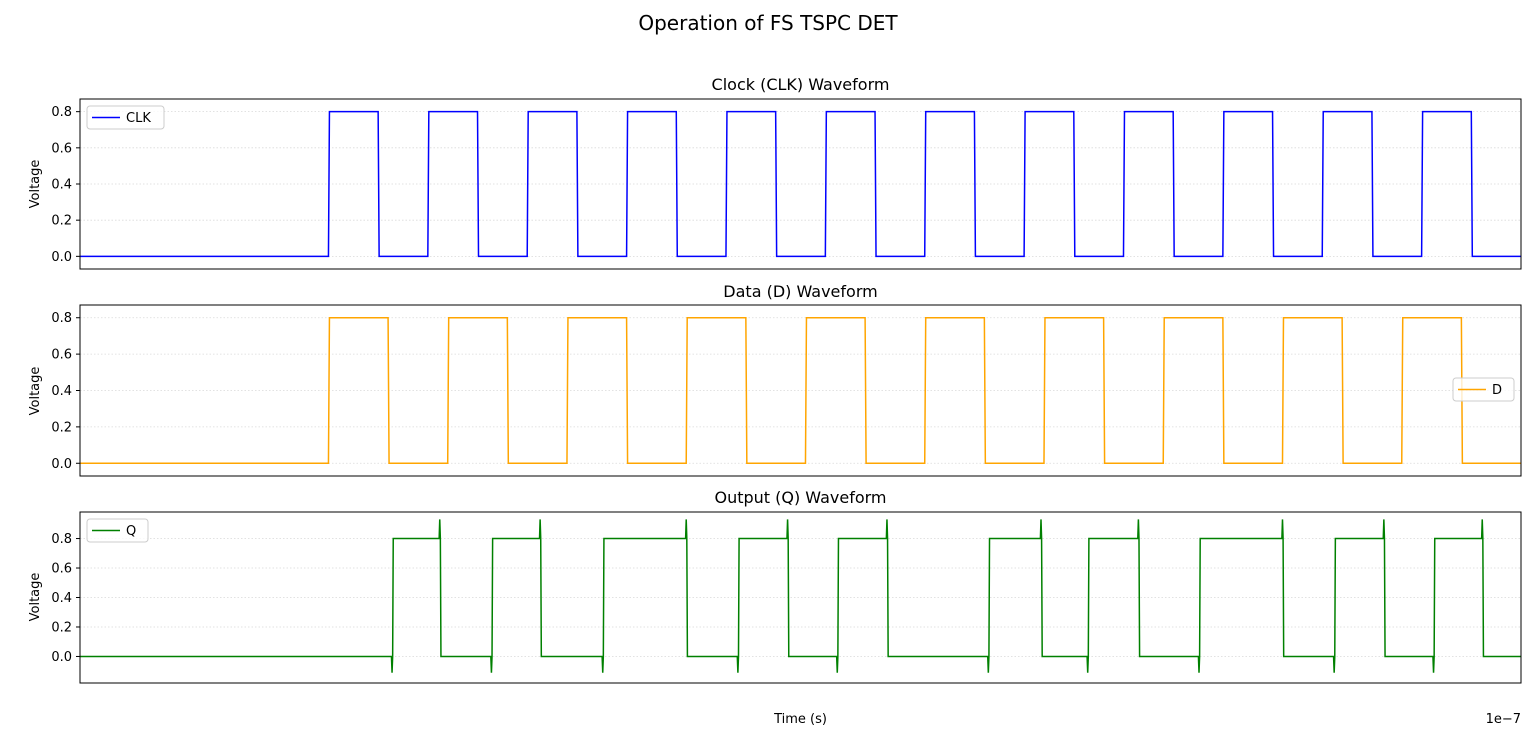 The width and height of the screenshot is (1536, 754). Describe the element at coordinates (131, 531) in the screenshot. I see `output-legend-label: Q` at that location.